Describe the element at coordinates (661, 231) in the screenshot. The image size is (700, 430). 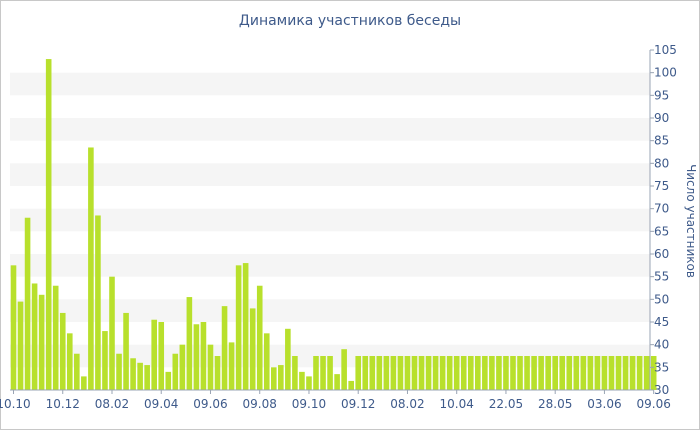
I see `y-tick-label: 65` at that location.